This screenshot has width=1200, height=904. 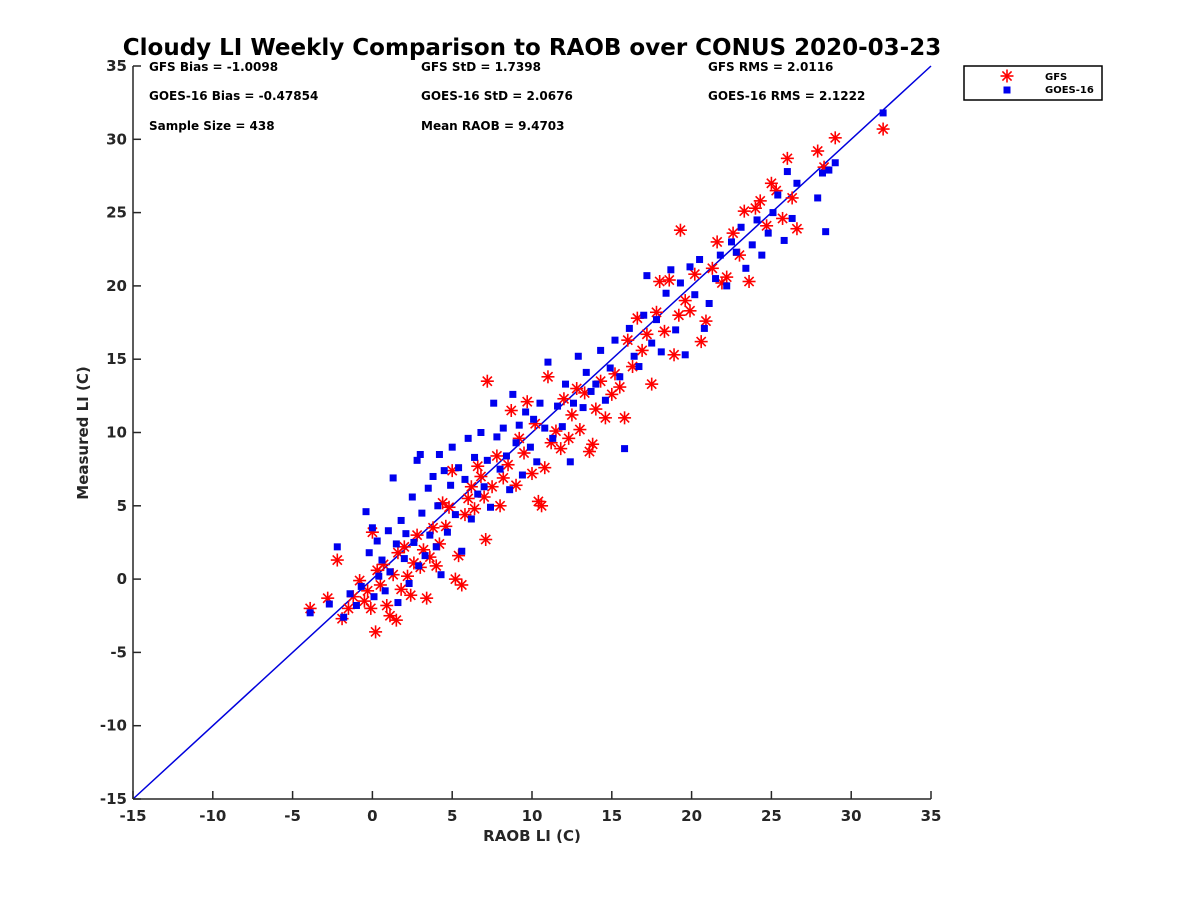 I want to click on y-axis-title: Measured LI (C), so click(x=83, y=432).